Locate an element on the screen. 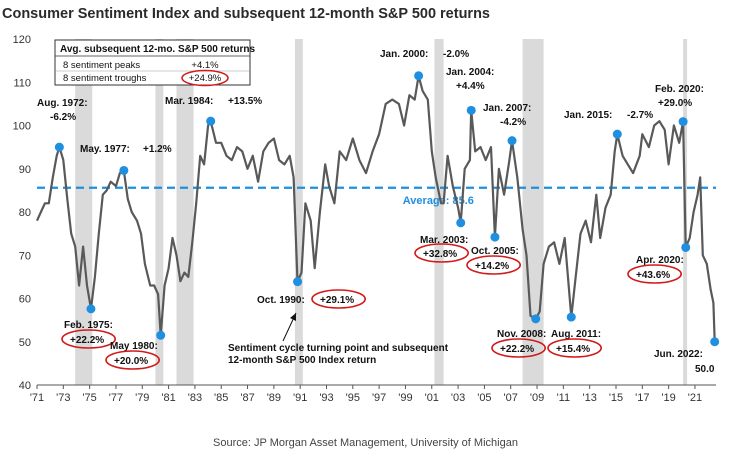  marker-return-label: +32.8% is located at coordinates (440, 254).